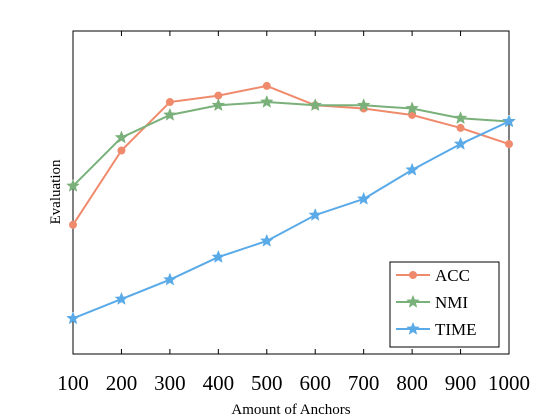 The height and width of the screenshot is (420, 560). What do you see at coordinates (267, 383) in the screenshot?
I see `x-tick-label: 500` at bounding box center [267, 383].